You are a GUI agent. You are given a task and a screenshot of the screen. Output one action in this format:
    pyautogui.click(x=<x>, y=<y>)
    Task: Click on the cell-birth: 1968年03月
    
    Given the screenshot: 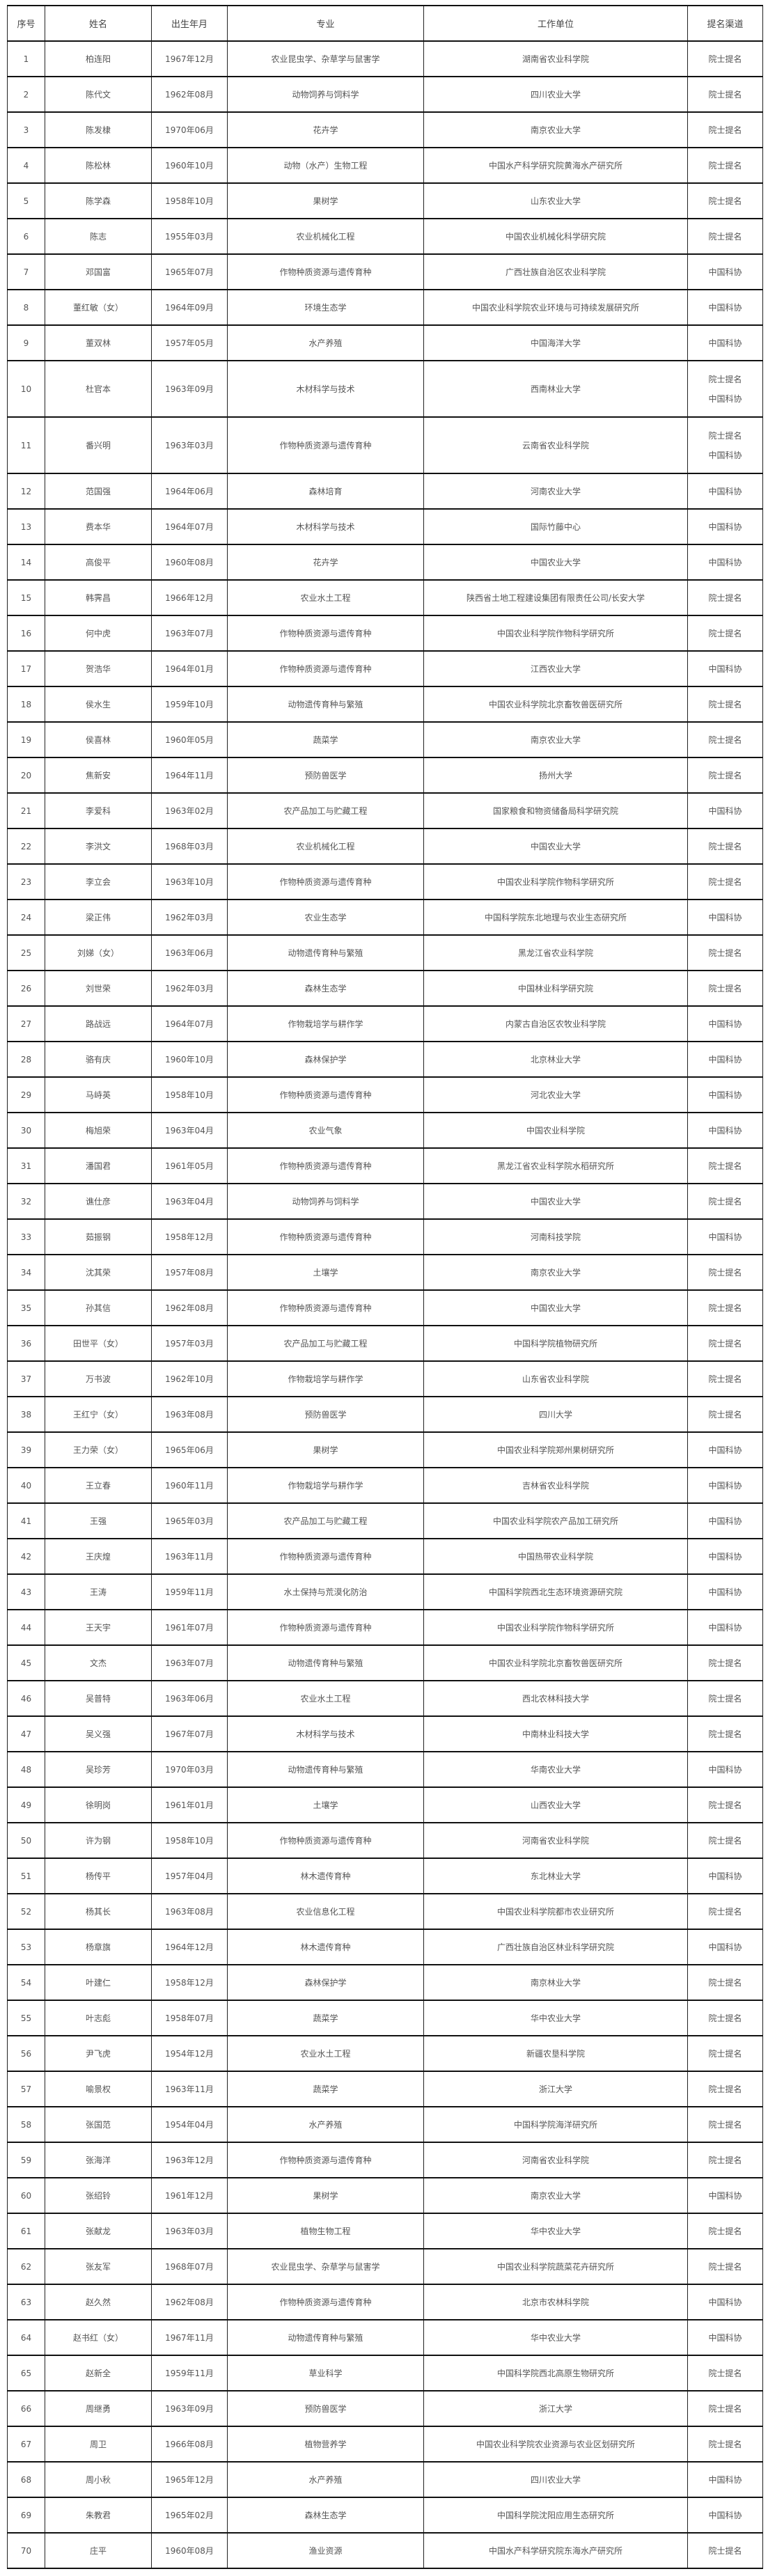 What is the action you would take?
    pyautogui.click(x=190, y=846)
    